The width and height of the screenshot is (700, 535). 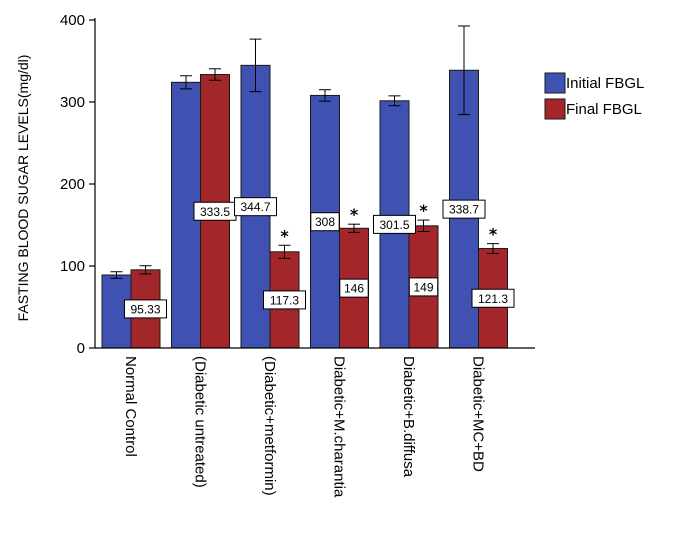 What do you see at coordinates (72, 184) in the screenshot?
I see `y-tick-label: 200` at bounding box center [72, 184].